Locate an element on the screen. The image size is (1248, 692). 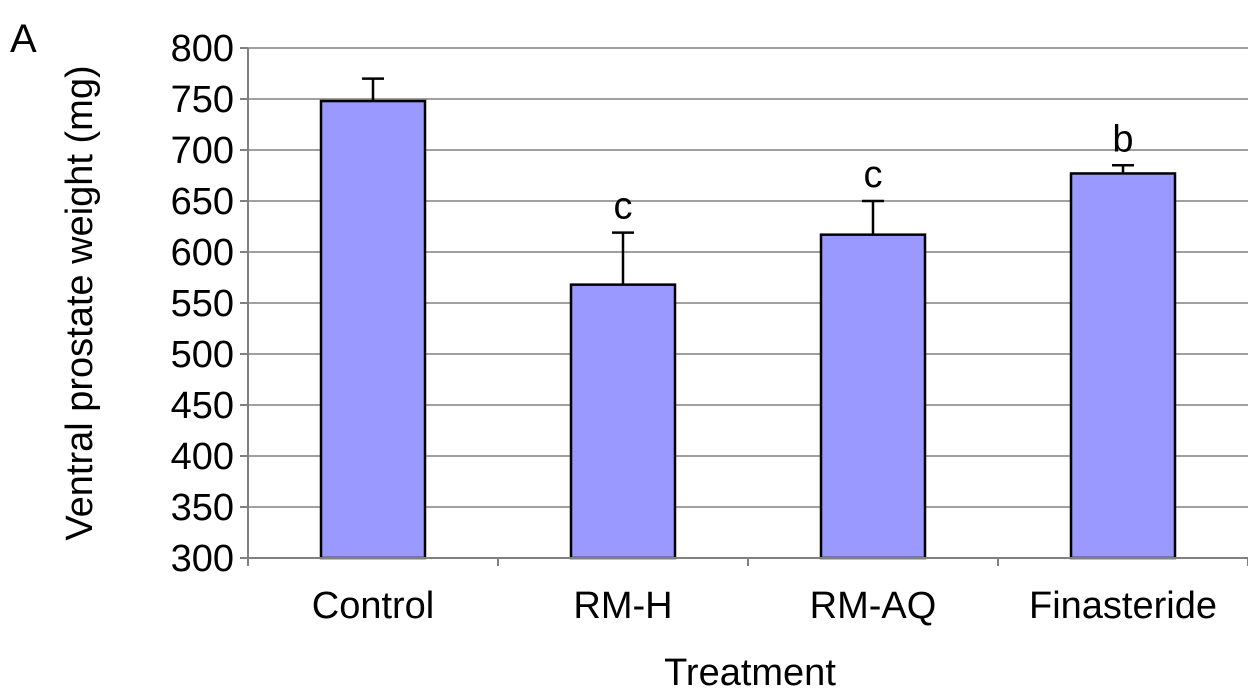
y-tick-label: 500 is located at coordinates (202, 355).